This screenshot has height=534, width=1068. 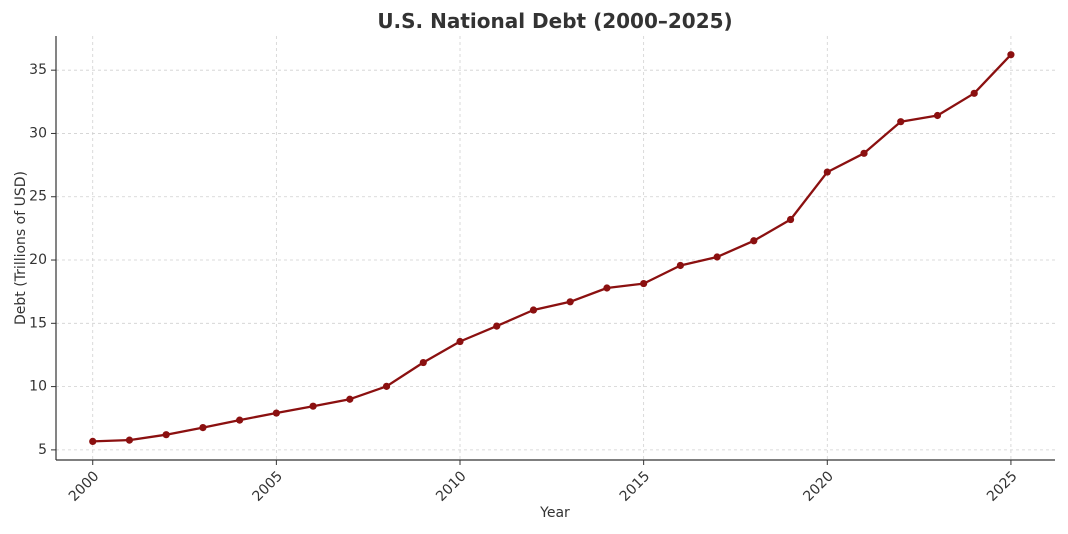 What do you see at coordinates (42, 450) in the screenshot?
I see `y-tick-label: 5` at bounding box center [42, 450].